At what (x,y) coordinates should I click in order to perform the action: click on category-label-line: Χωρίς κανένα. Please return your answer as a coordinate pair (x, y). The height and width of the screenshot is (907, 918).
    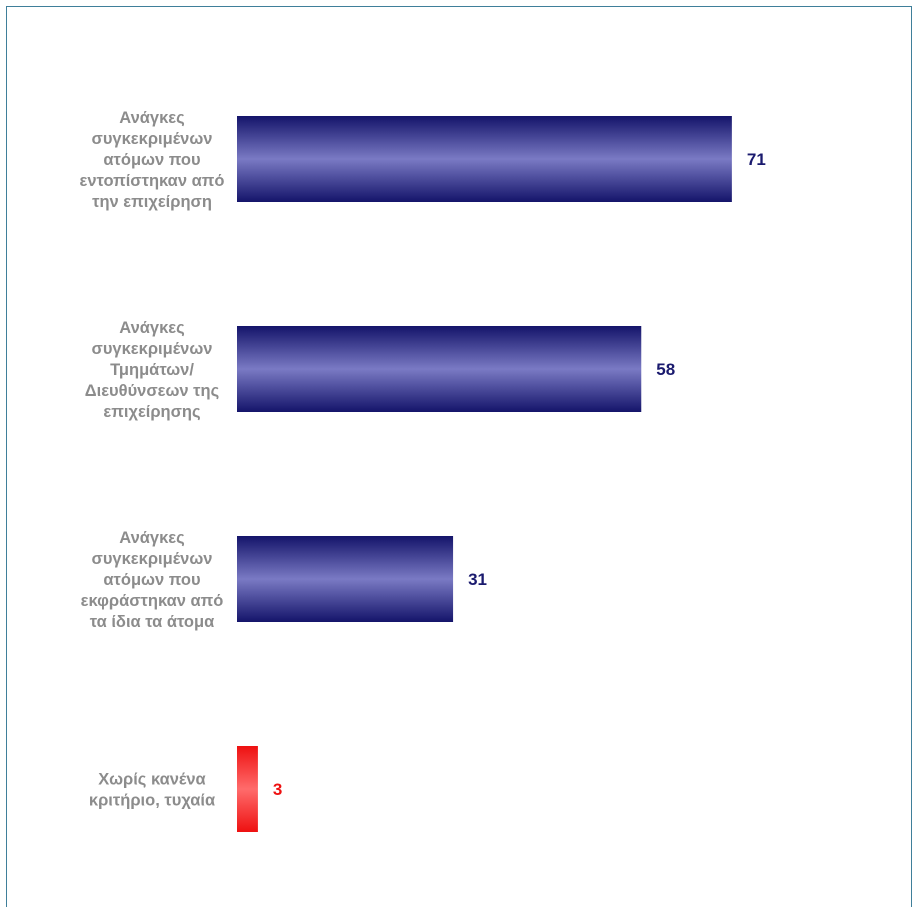
    Looking at the image, I should click on (151, 780).